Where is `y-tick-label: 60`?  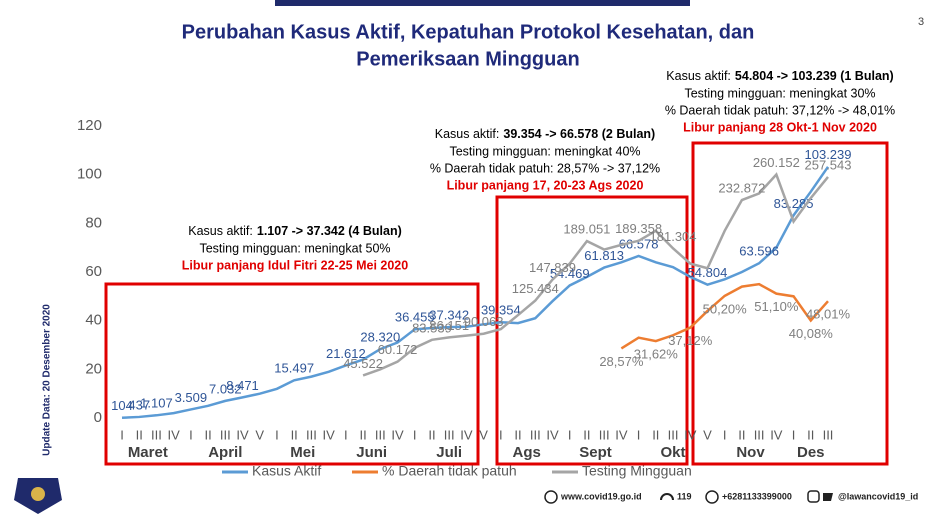 y-tick-label: 60 is located at coordinates (93, 271).